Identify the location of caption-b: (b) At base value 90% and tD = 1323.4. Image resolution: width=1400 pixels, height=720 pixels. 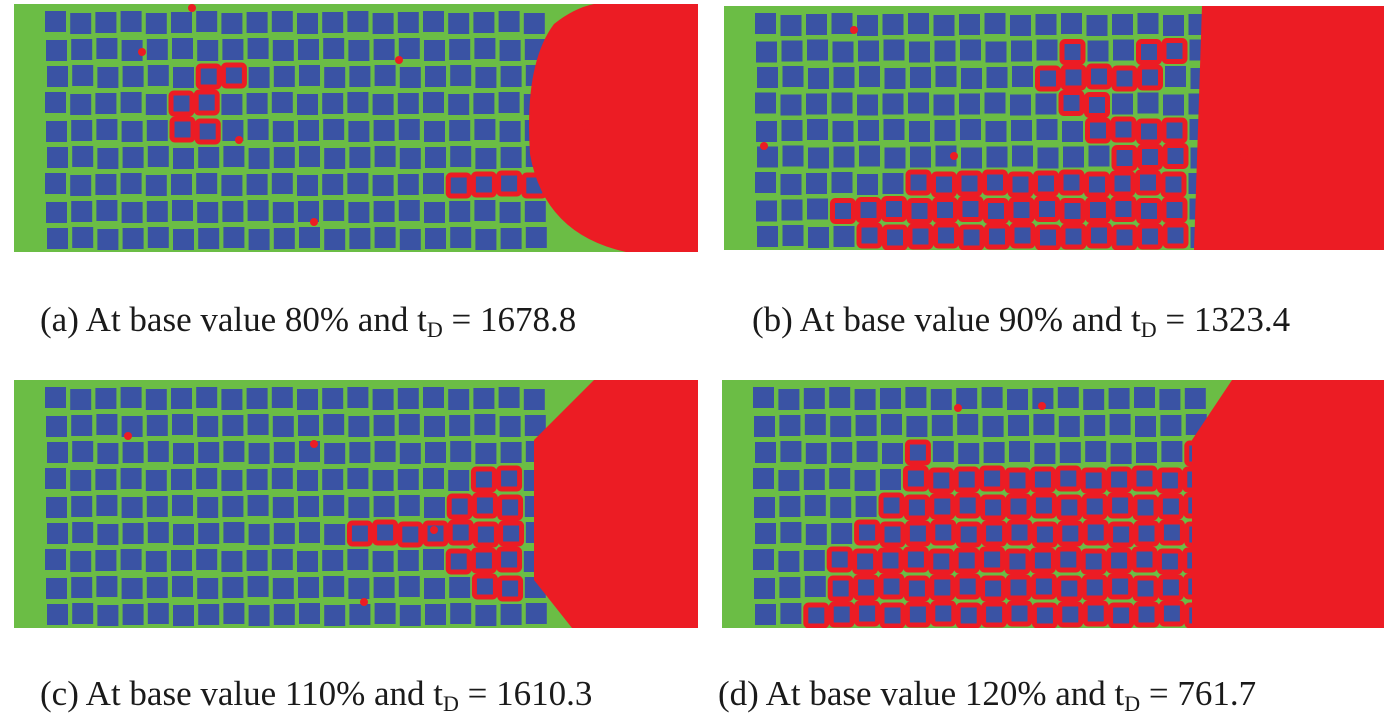
(1021, 320).